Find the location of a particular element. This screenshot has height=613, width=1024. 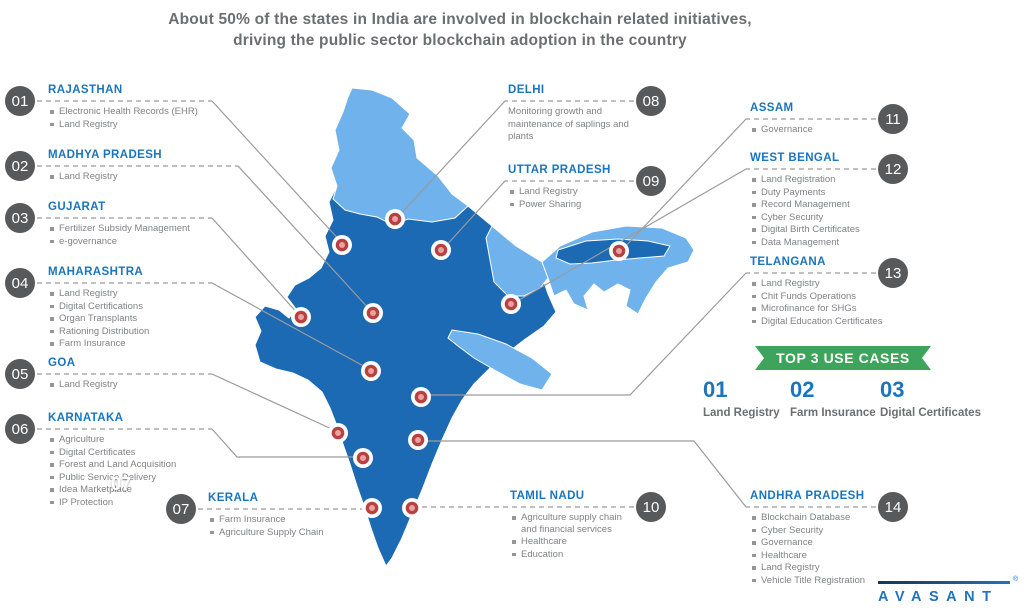

map-marker-maharashtra is located at coordinates (371, 371).